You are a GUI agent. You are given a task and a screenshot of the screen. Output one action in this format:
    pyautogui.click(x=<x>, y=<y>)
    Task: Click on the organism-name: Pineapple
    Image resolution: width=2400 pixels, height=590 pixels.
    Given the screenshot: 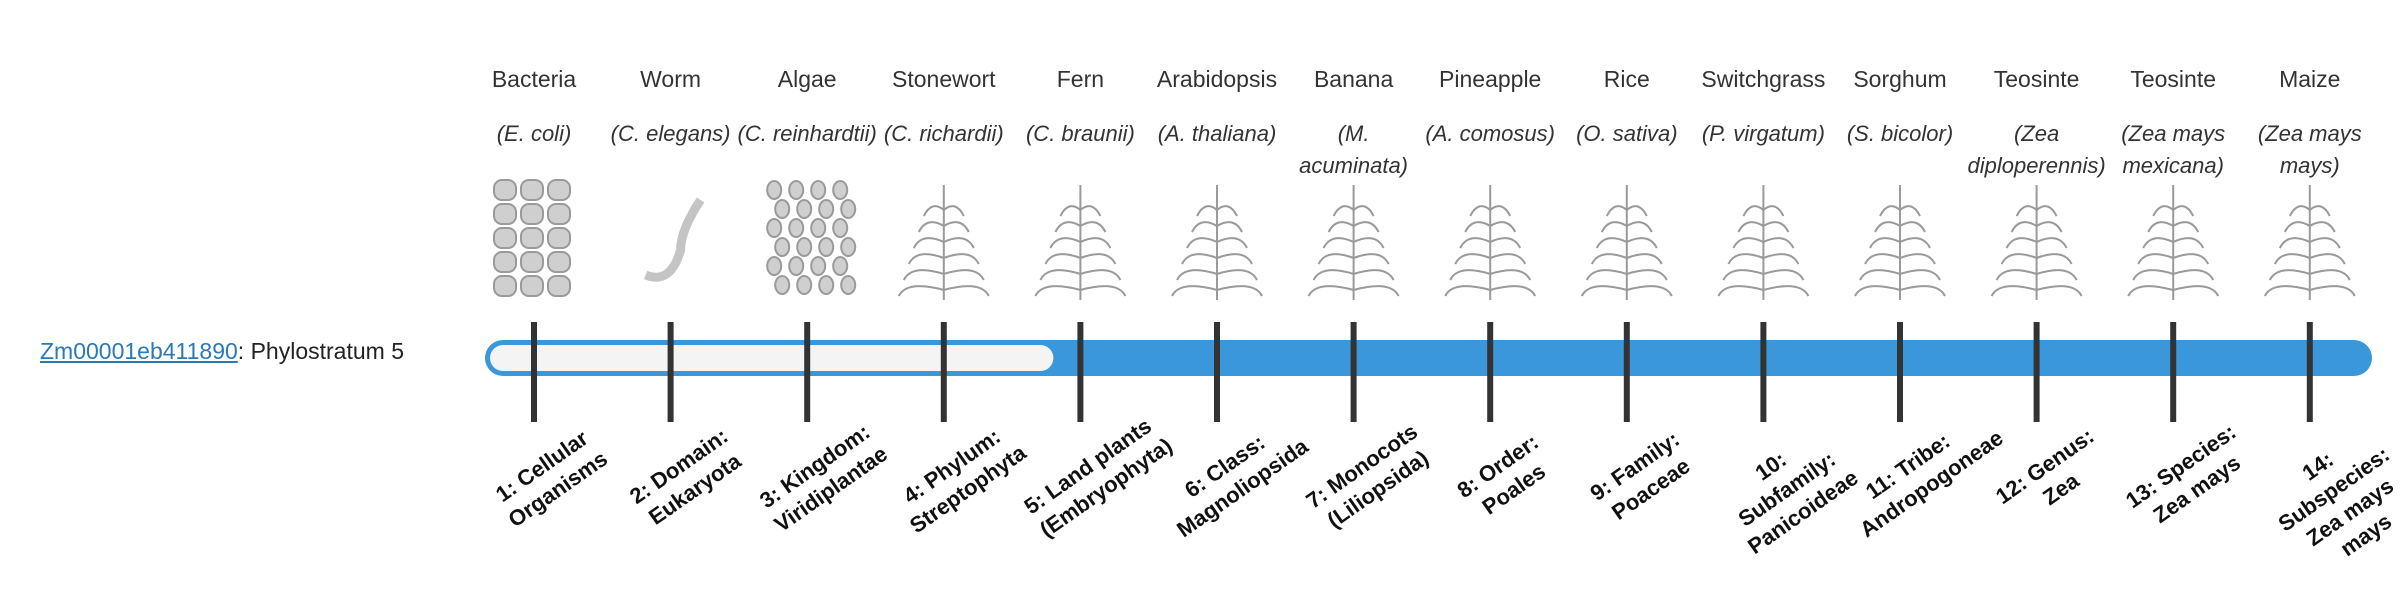 What is the action you would take?
    pyautogui.click(x=1490, y=79)
    